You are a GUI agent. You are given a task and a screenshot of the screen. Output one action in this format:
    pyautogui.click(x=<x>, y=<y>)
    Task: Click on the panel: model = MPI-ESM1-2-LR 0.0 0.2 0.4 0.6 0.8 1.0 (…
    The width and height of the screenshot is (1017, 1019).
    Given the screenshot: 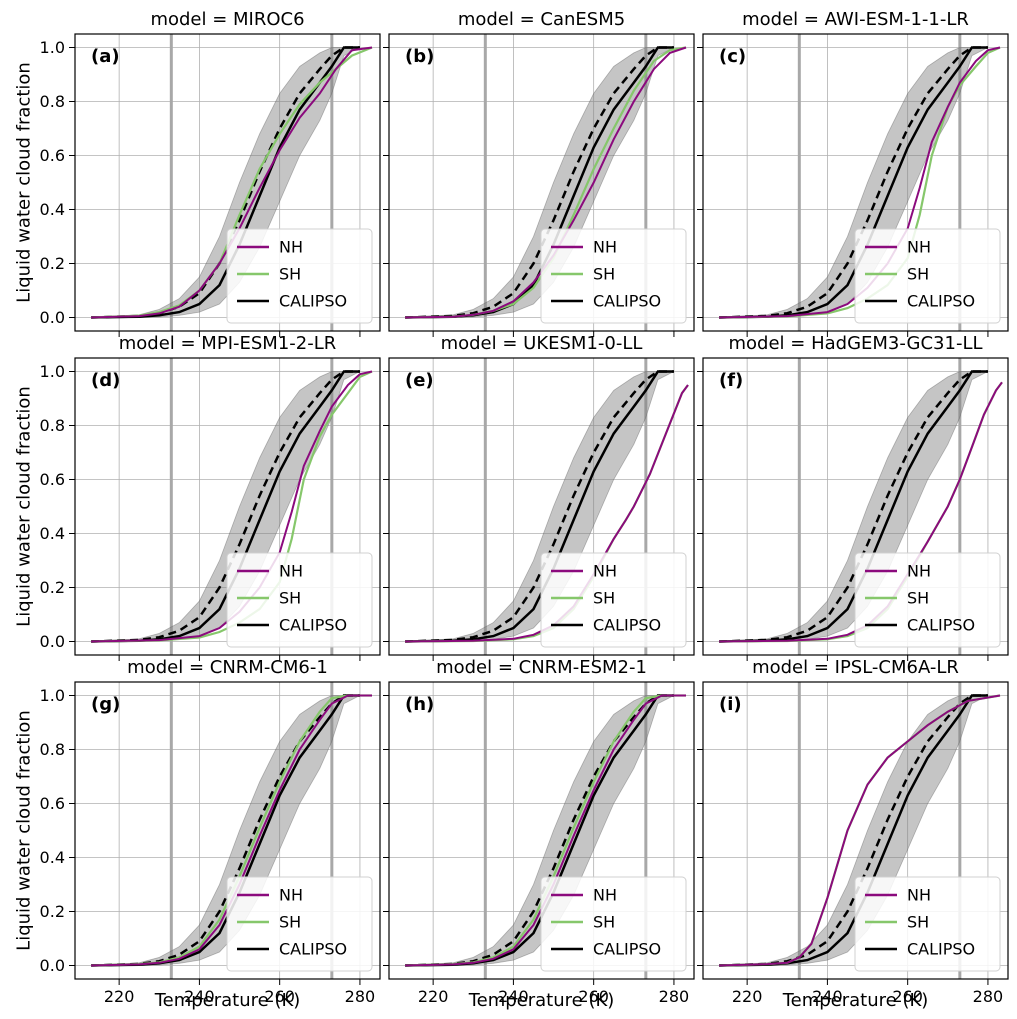 What is the action you would take?
    pyautogui.click(x=210, y=497)
    